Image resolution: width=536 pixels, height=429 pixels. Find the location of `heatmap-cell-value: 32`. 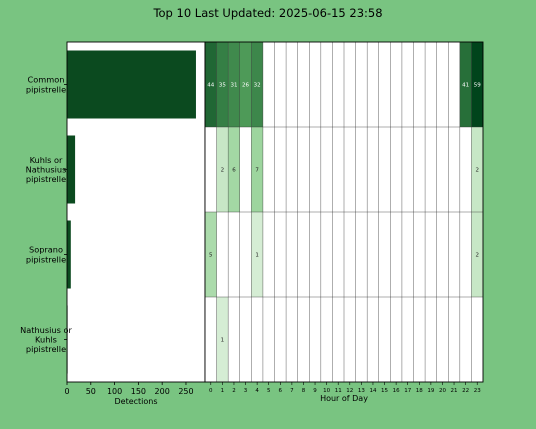

heatmap-cell-value: 32 is located at coordinates (257, 86).